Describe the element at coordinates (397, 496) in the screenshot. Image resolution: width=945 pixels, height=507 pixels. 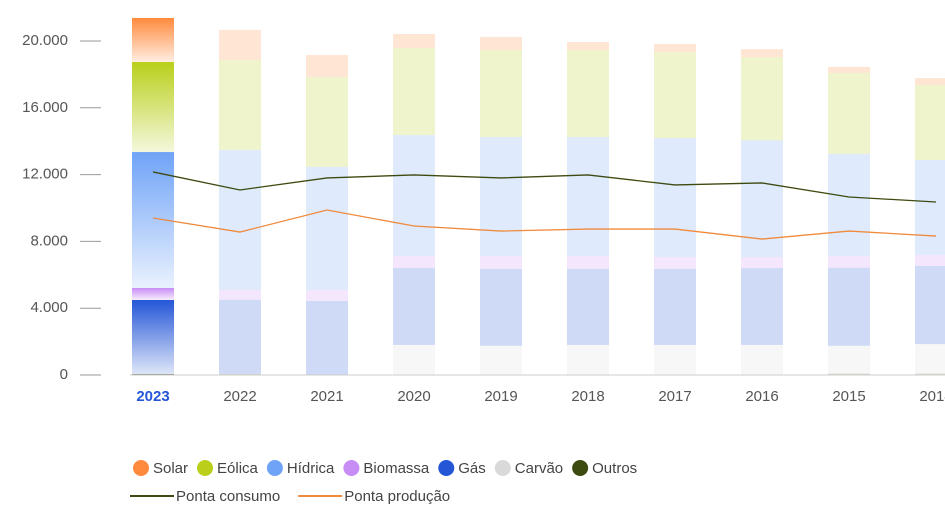
I see `legend-label: Ponta produção` at that location.